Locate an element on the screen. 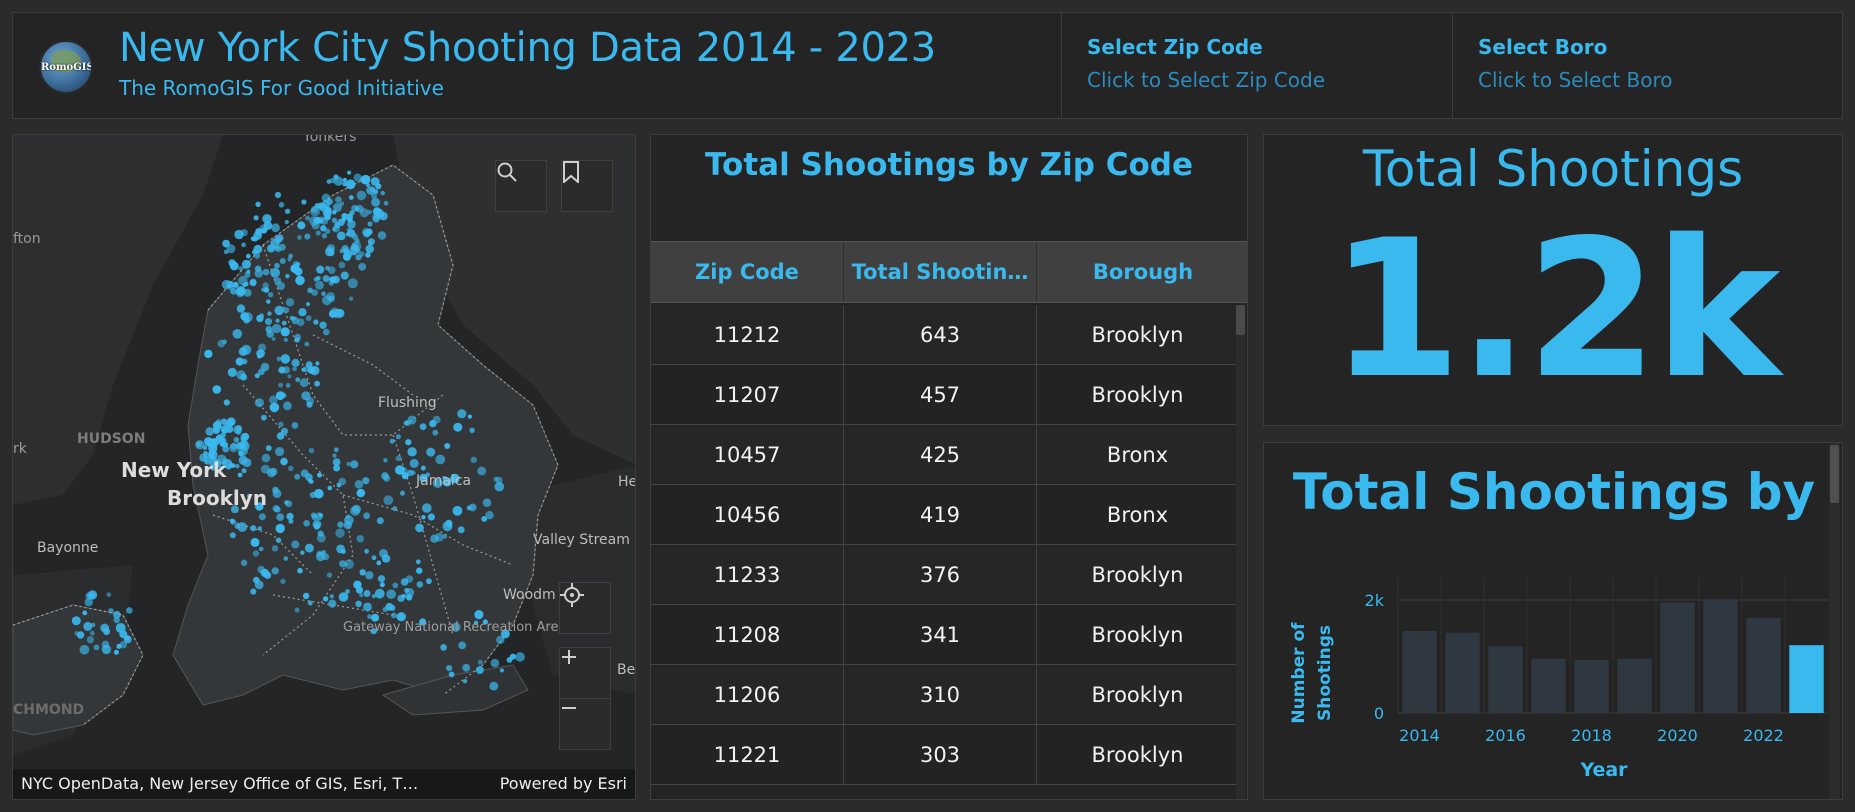 This screenshot has width=1855, height=812. boro-selector: Select Boro Click to Select Boro is located at coordinates (1647, 65).